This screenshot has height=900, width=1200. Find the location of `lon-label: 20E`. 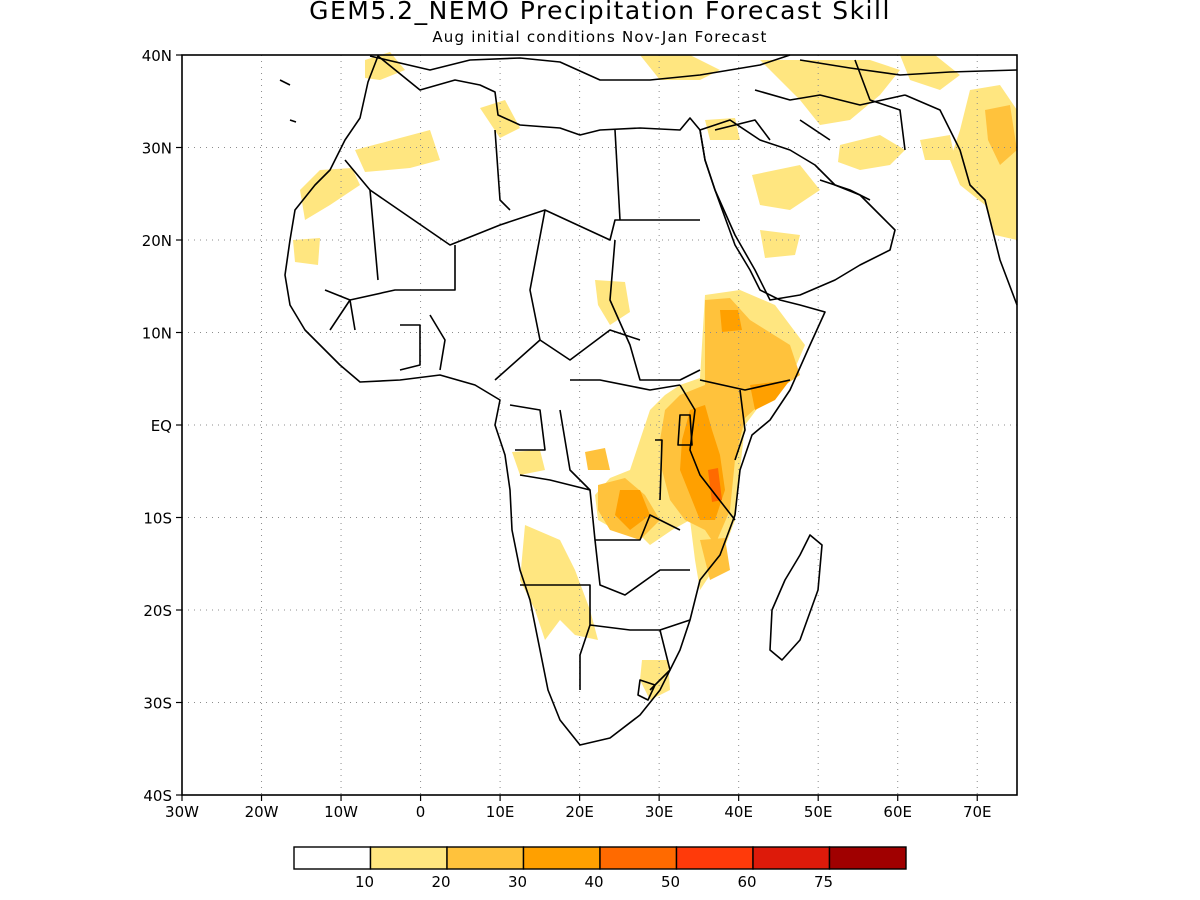

lon-label: 20E is located at coordinates (579, 812).